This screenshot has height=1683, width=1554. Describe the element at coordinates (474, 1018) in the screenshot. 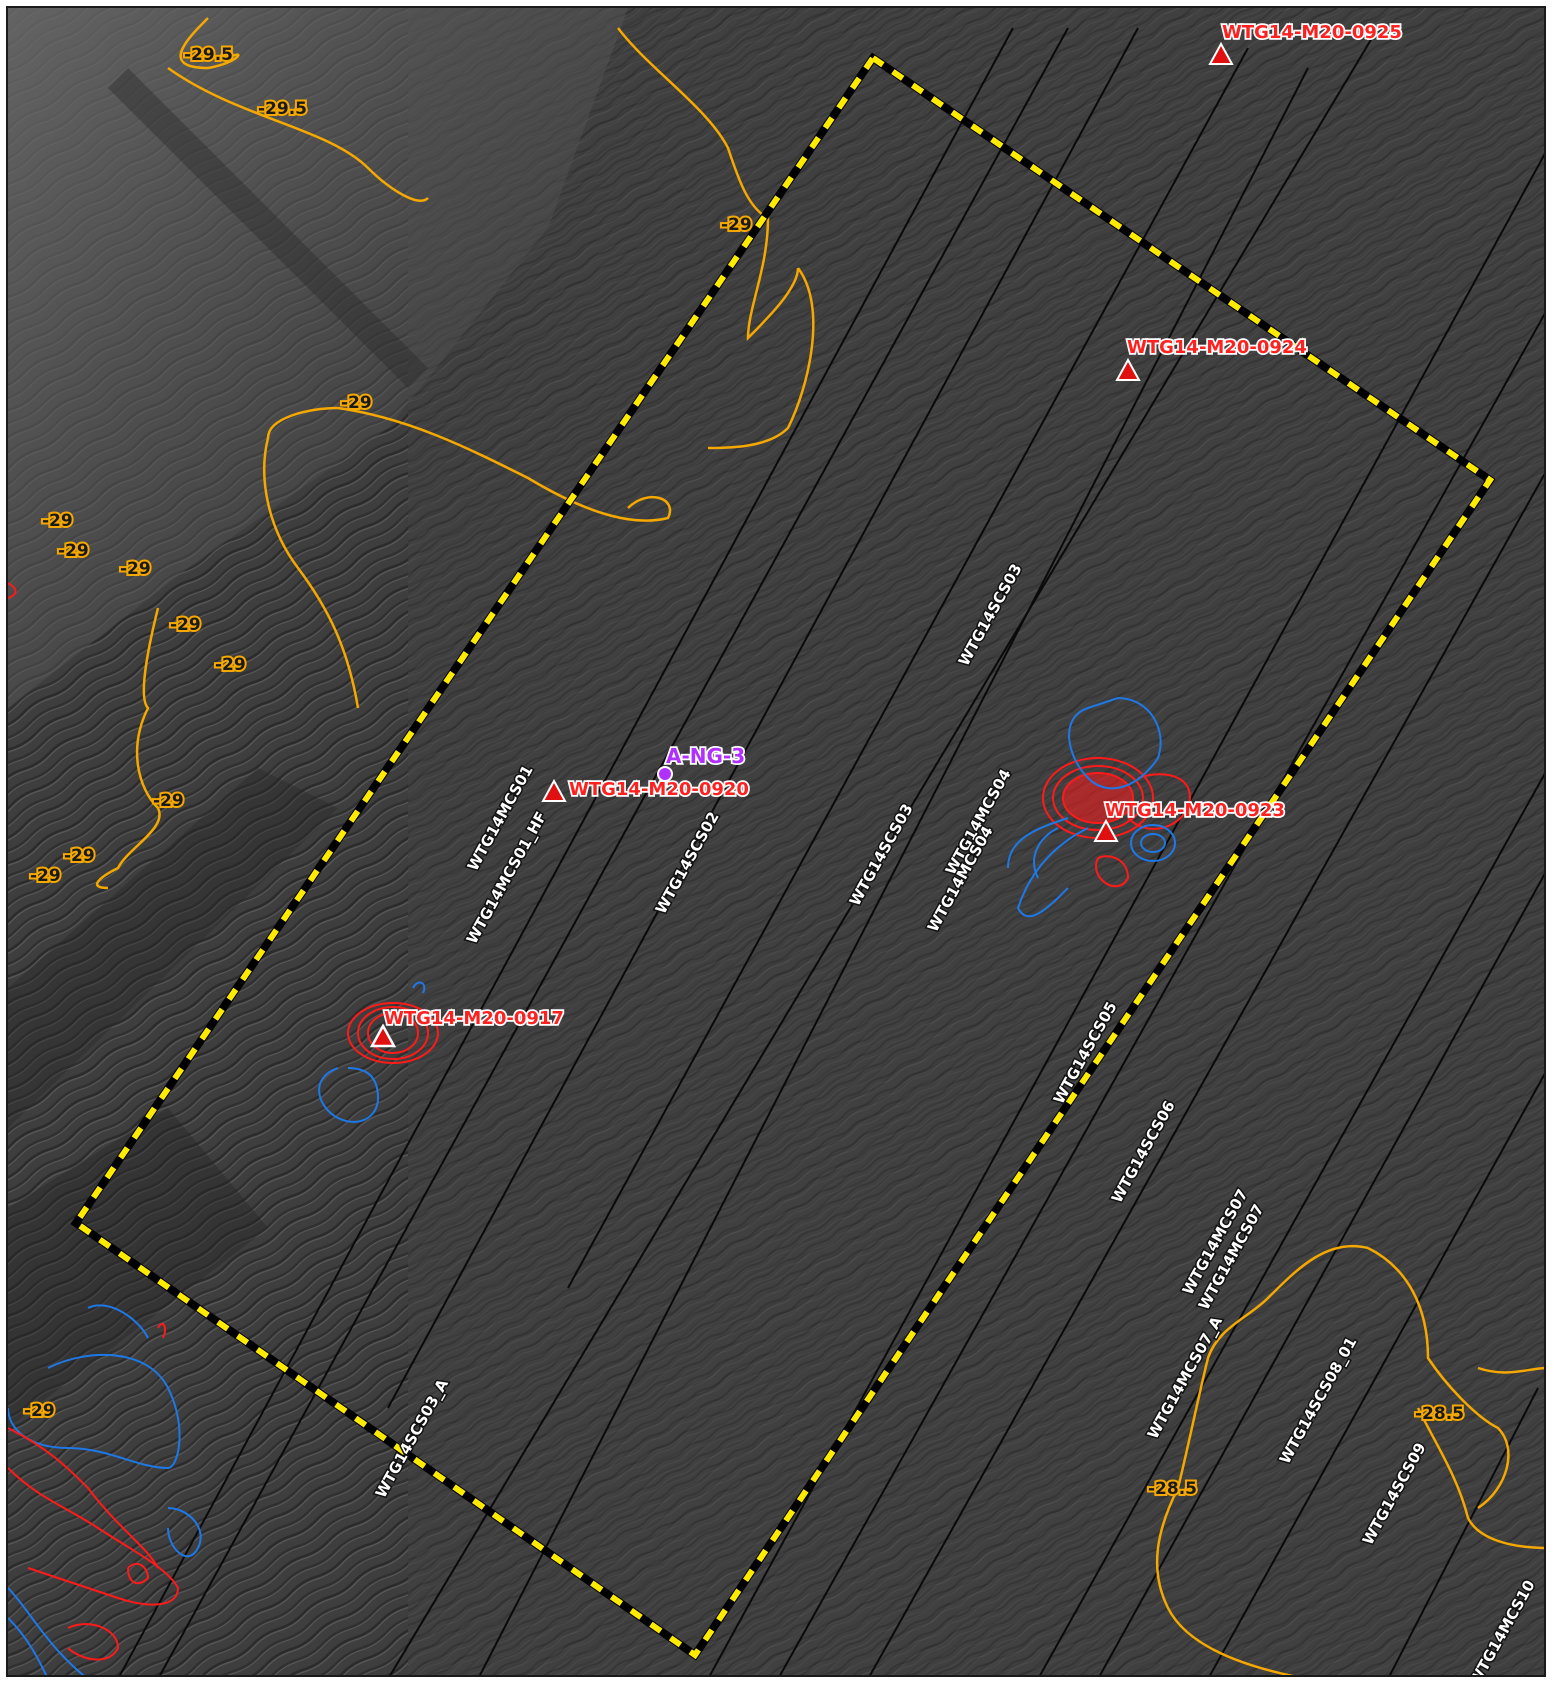

I see `target-label: WTG14-M20-0917` at that location.